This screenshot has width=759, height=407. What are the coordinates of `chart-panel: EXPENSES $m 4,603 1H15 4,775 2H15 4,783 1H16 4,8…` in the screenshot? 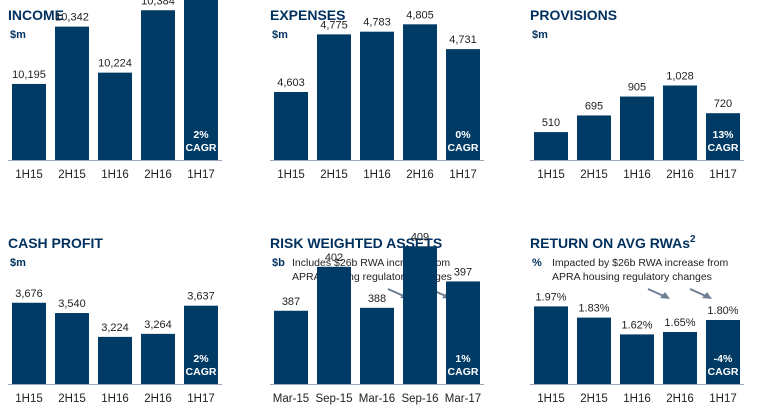 It's located at (377, 94).